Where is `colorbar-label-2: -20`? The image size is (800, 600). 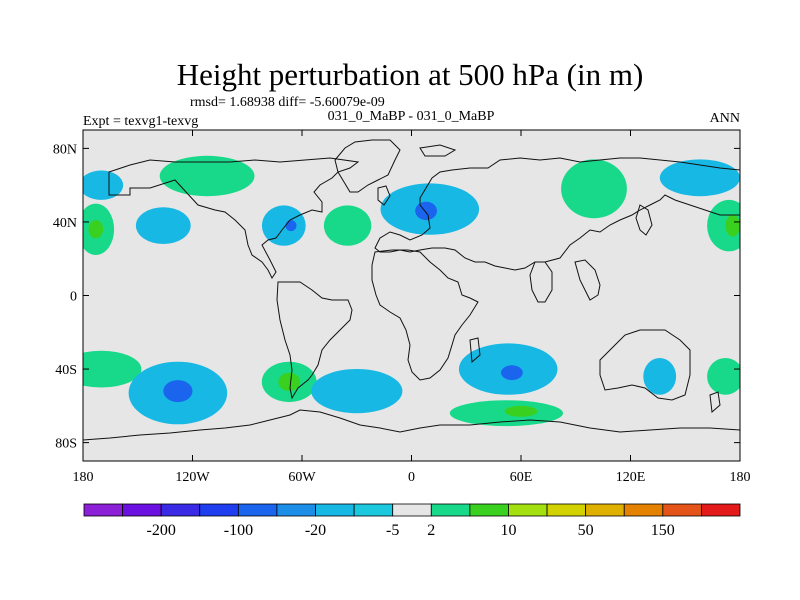 colorbar-label-2: -20 is located at coordinates (315, 530).